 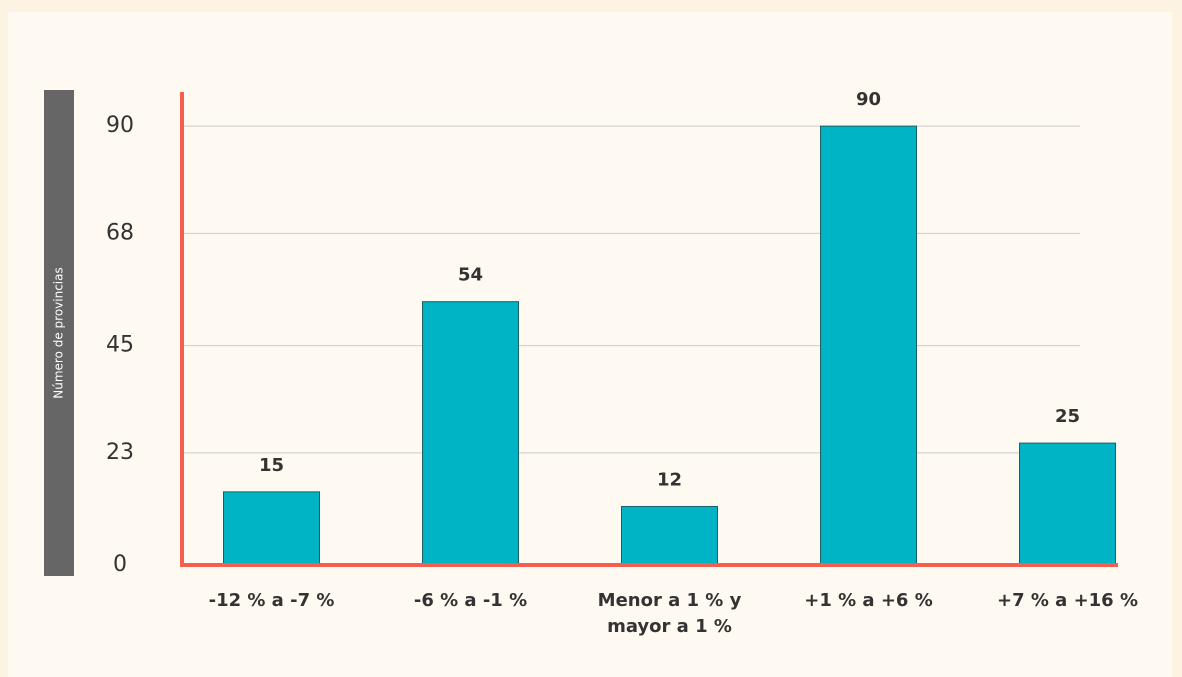 I want to click on value-label: 90, so click(x=868, y=99).